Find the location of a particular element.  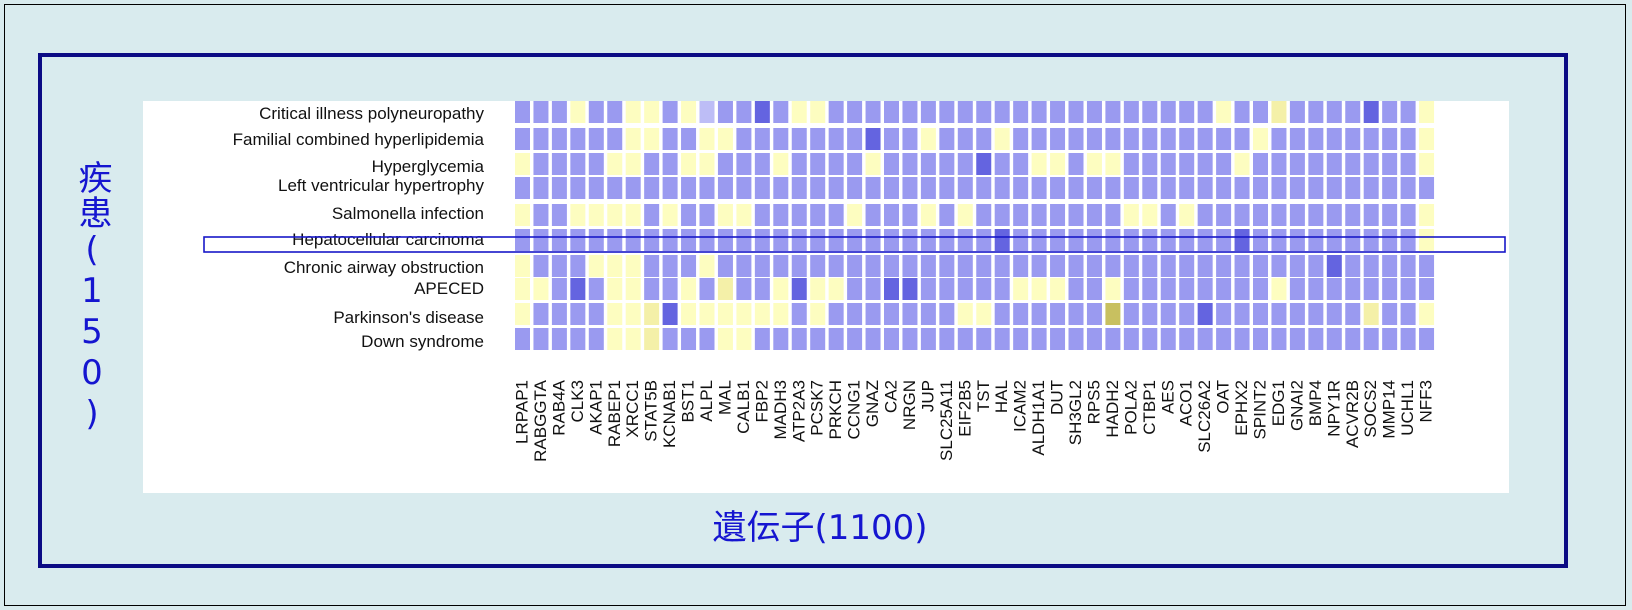

column-label: SLC26A2 is located at coordinates (1204, 416).